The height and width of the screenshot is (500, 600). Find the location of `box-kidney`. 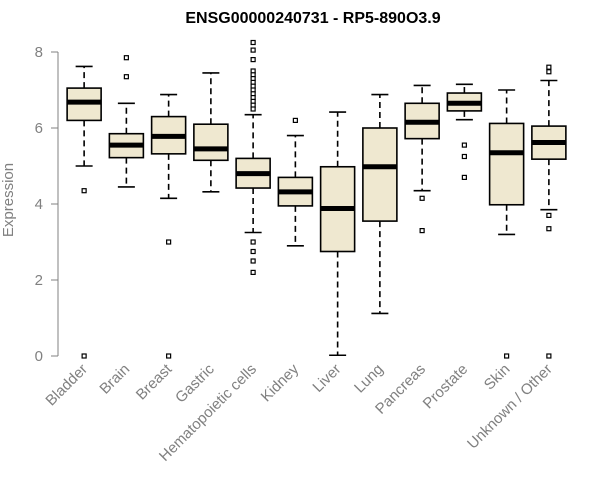

box-kidney is located at coordinates (295, 182).